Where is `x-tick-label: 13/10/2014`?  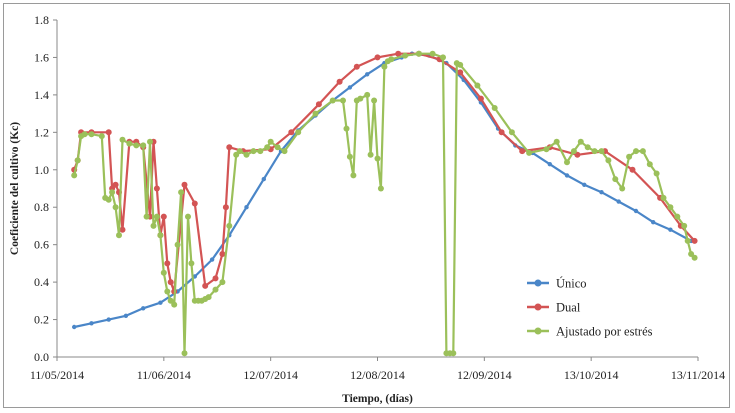
x-tick-label: 13/10/2014 is located at coordinates (591, 375).